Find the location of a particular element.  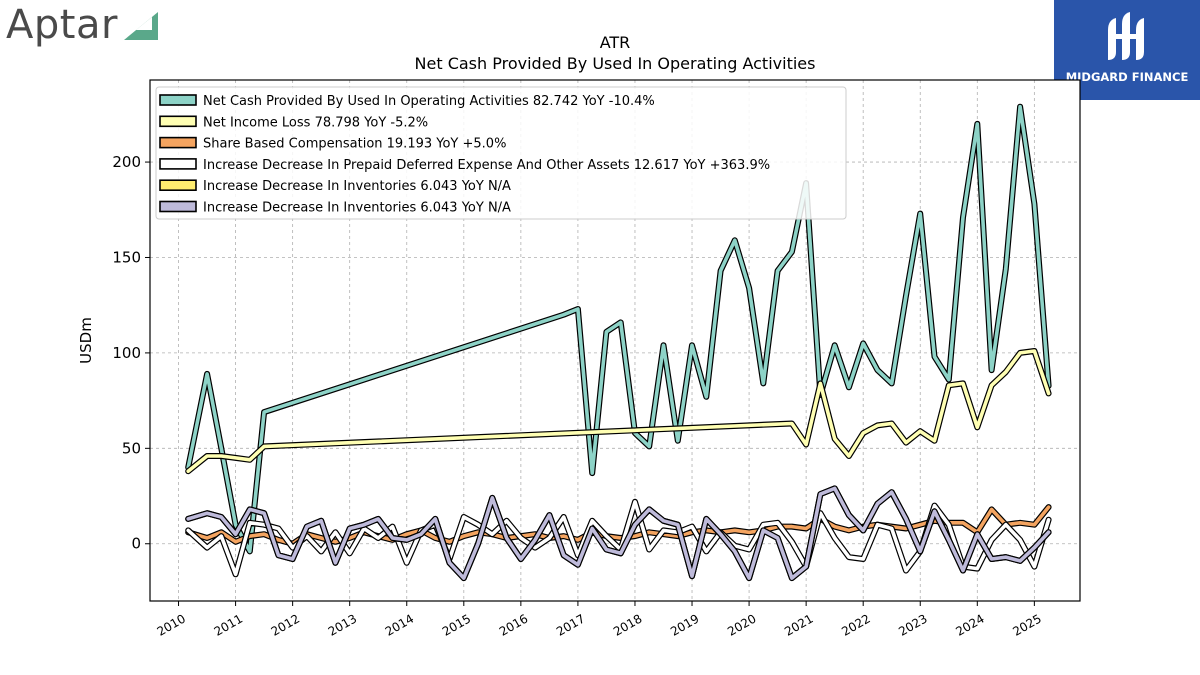

midgard-m-icon is located at coordinates (1126, 36).